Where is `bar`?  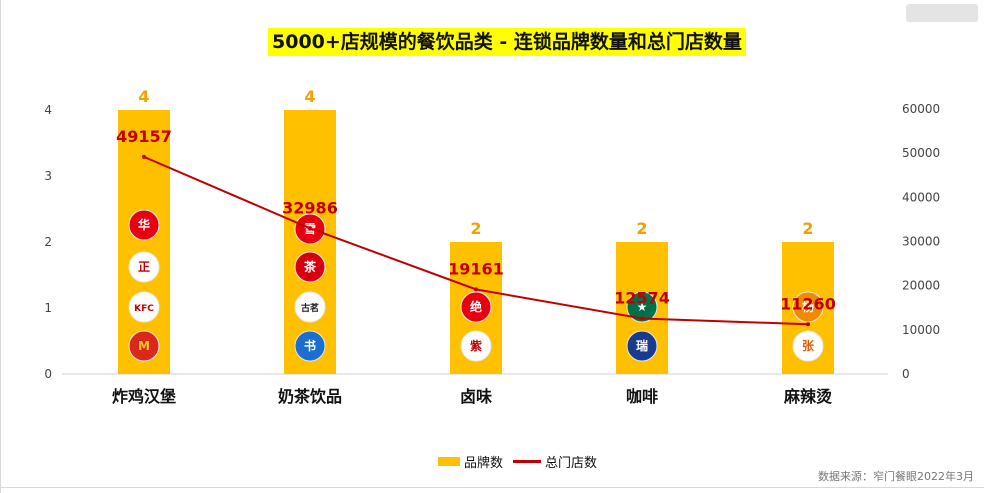
bar is located at coordinates (144, 242).